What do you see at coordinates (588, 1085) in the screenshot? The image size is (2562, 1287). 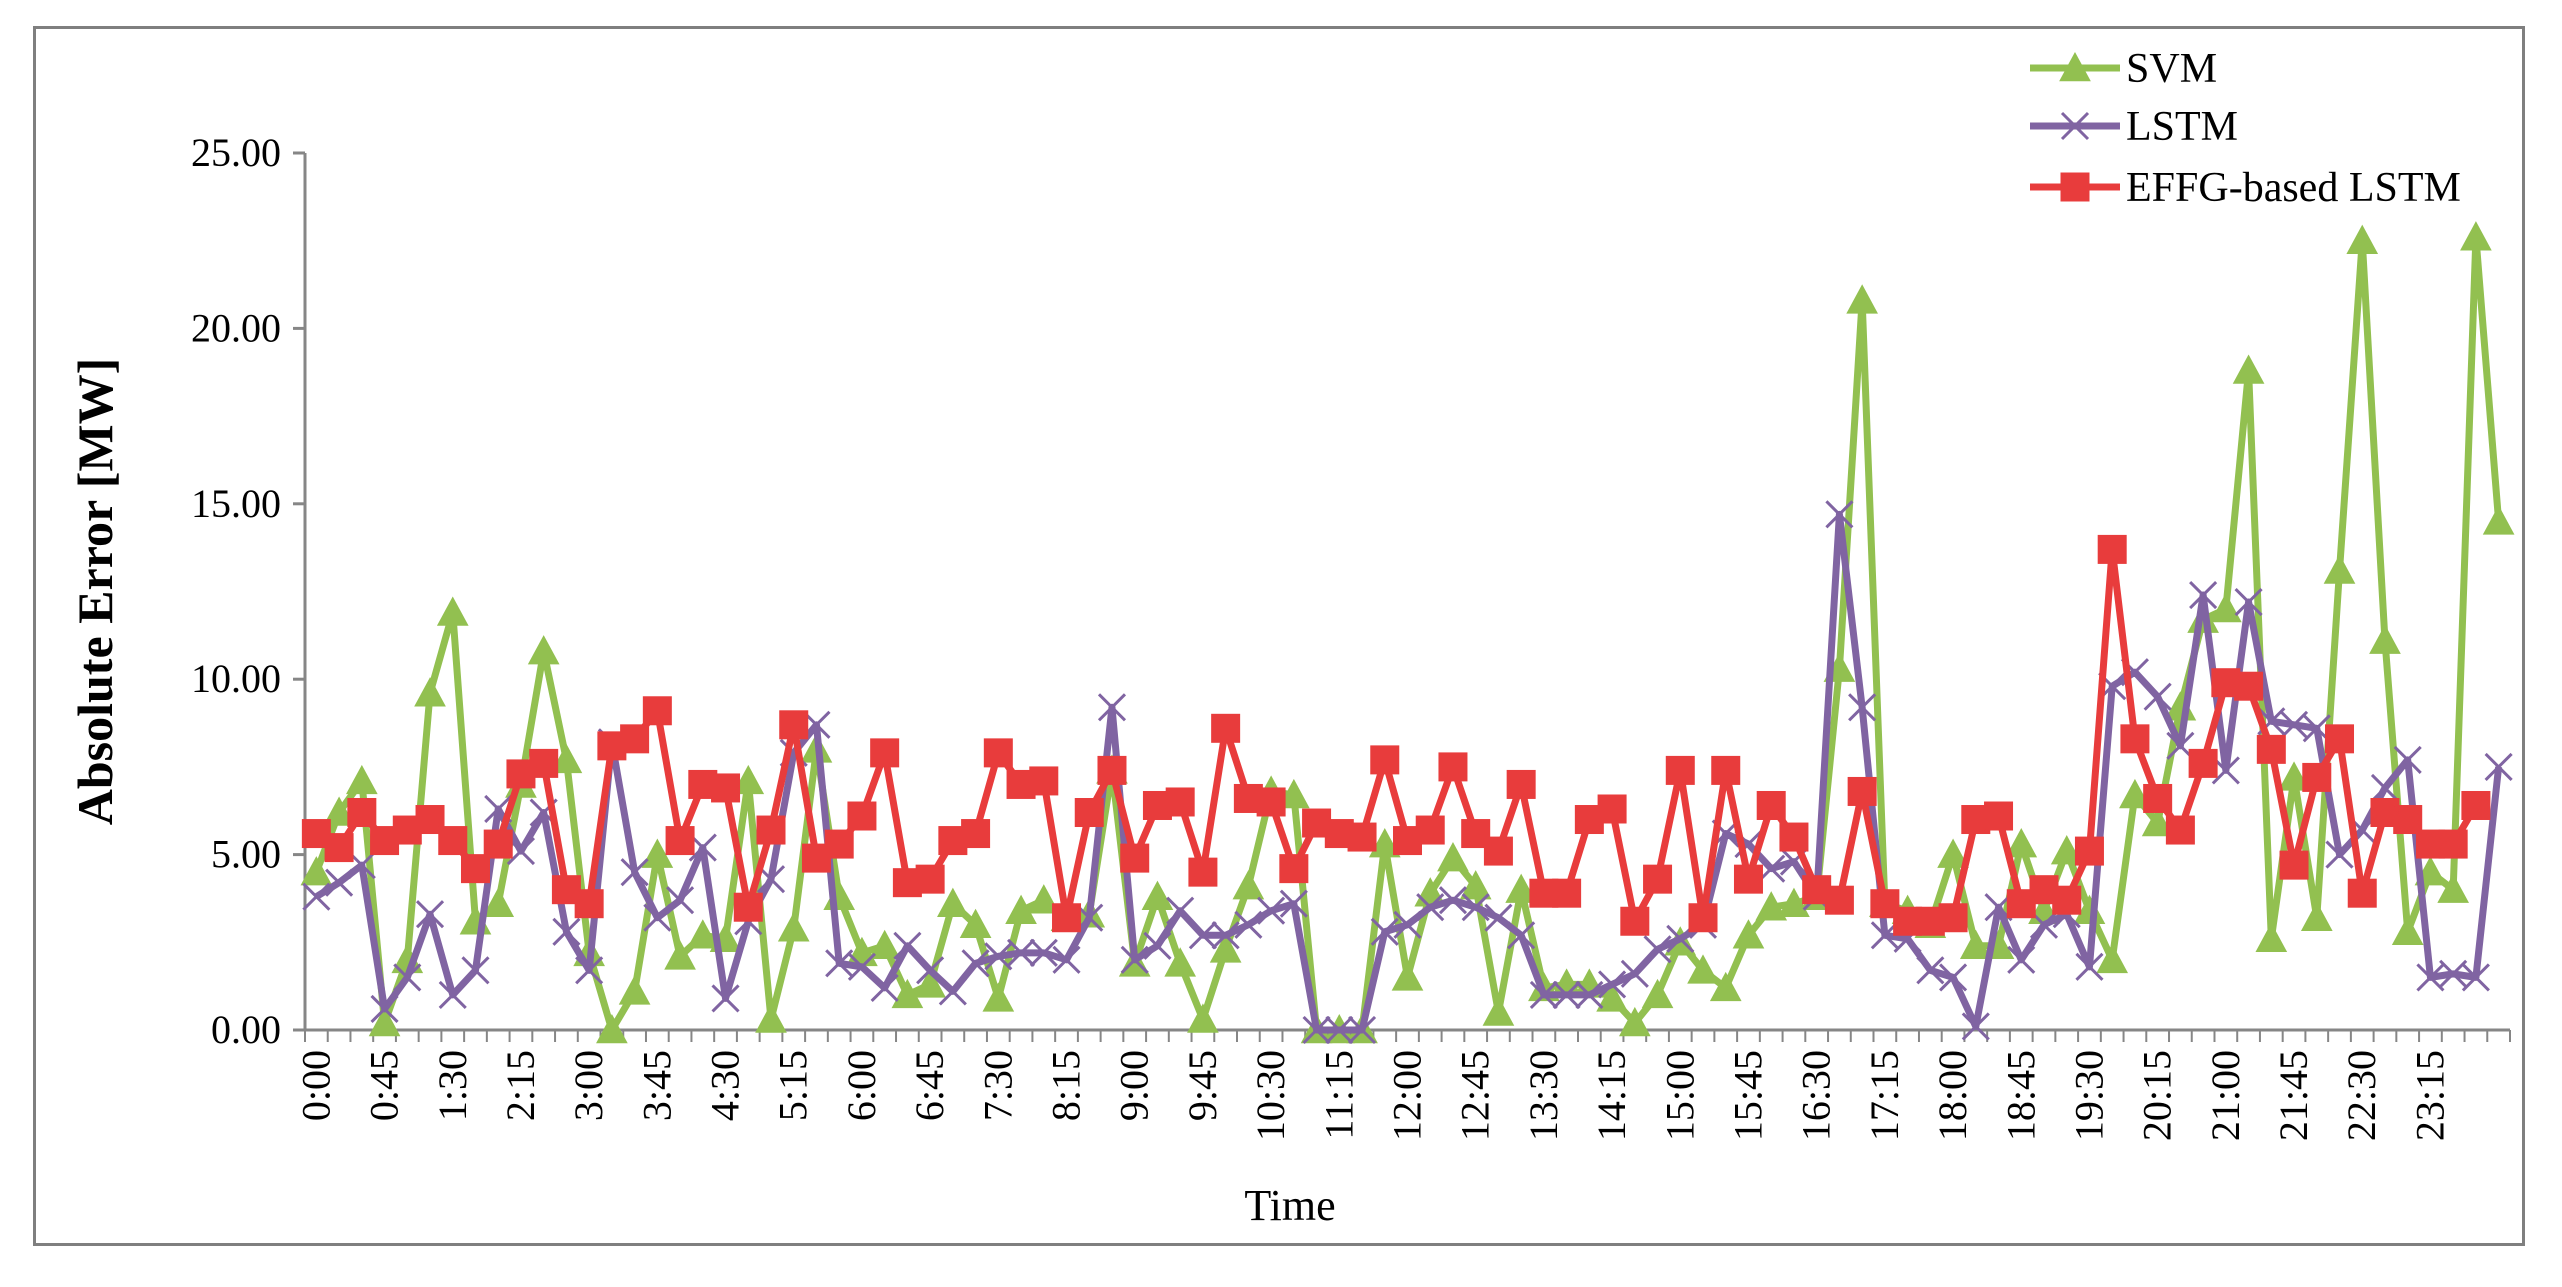 I see `x-tick-label: 3:00` at bounding box center [588, 1085].